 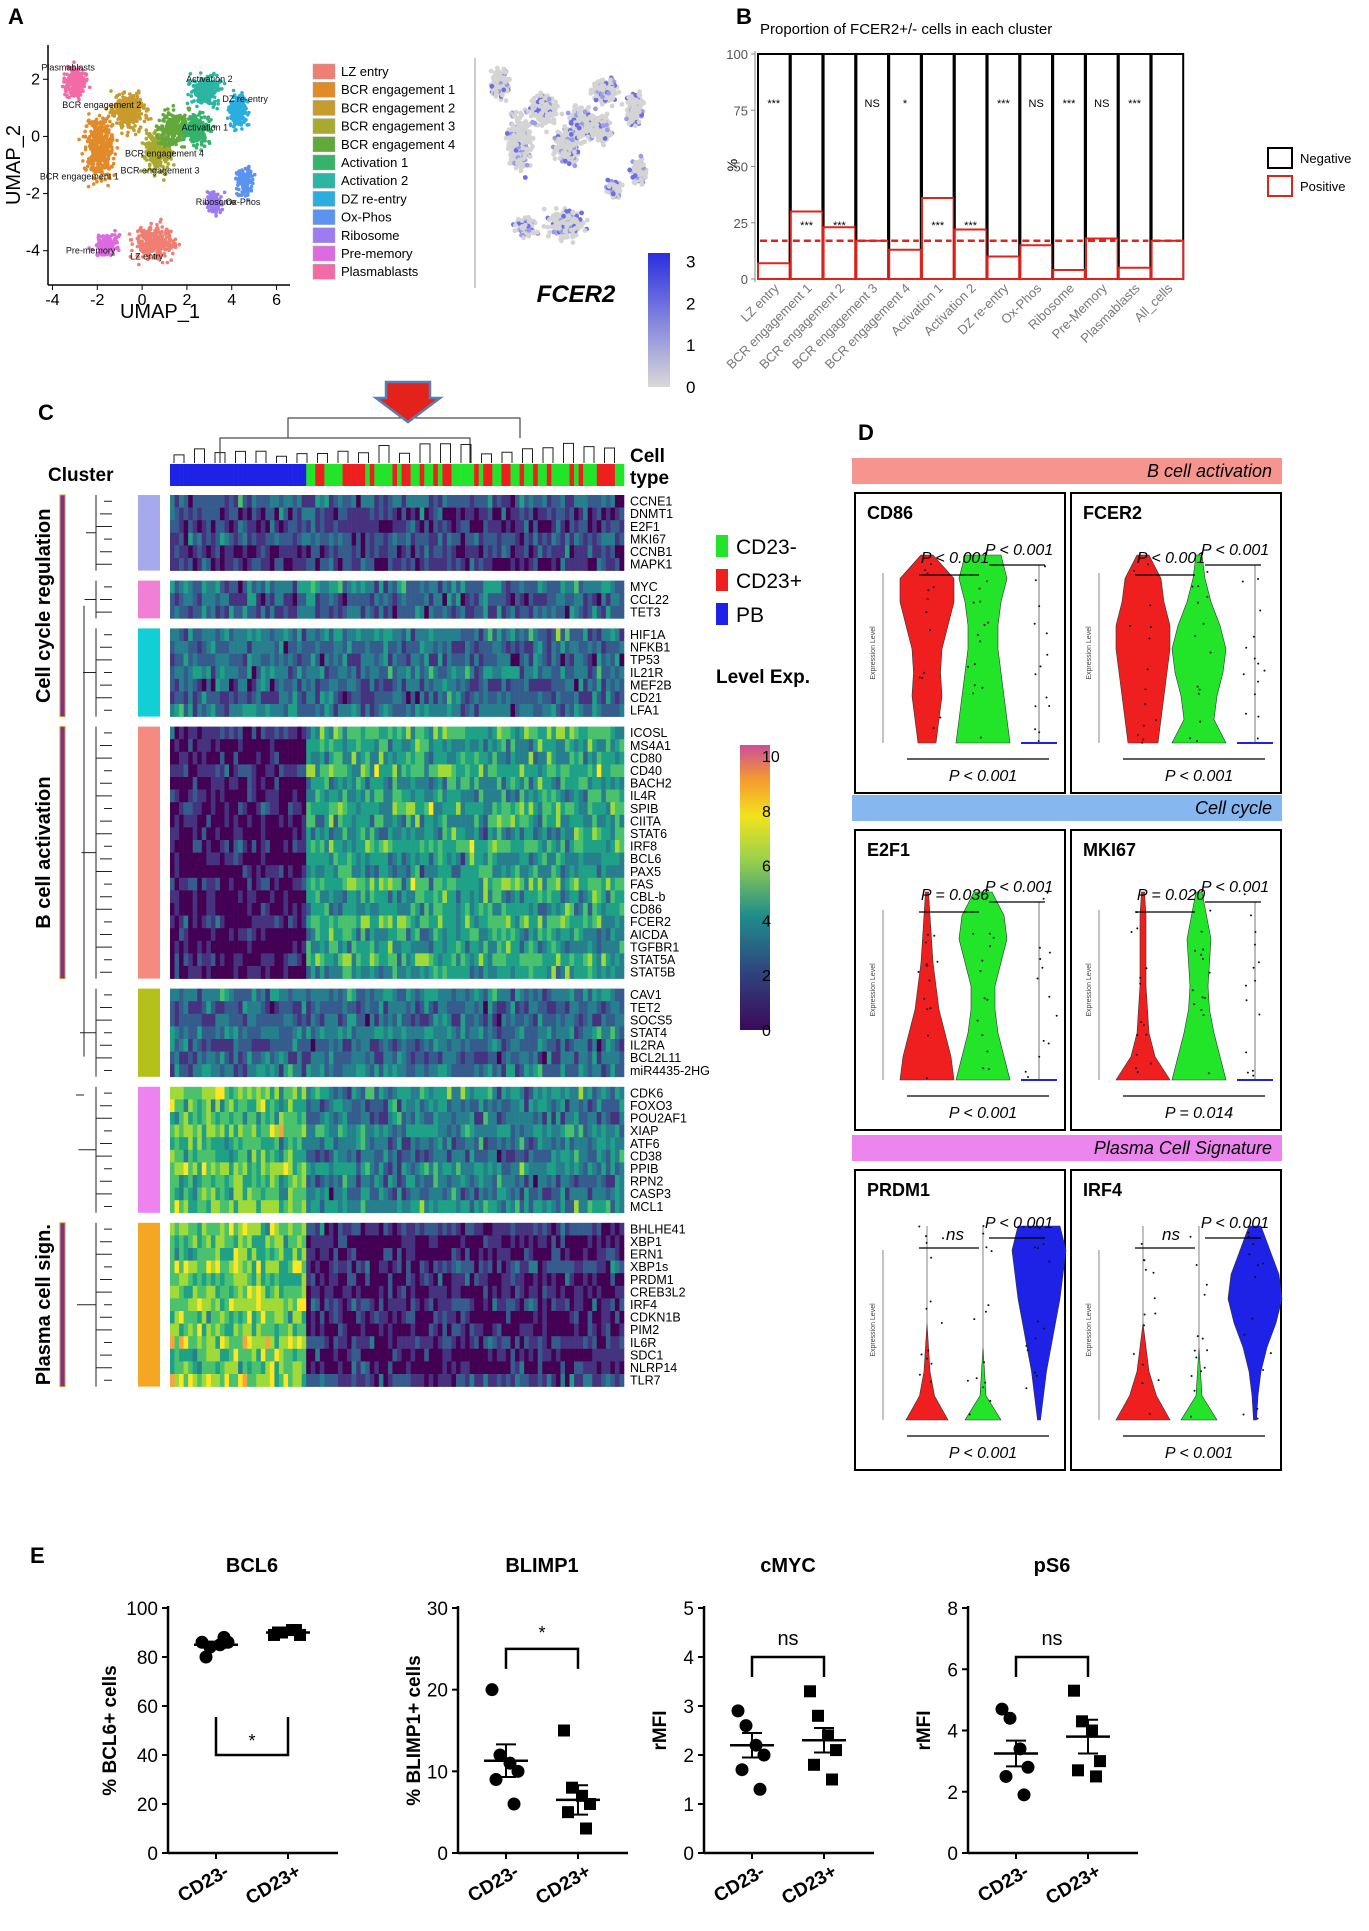 I want to click on b-bar-negative, so click(x=774, y=166).